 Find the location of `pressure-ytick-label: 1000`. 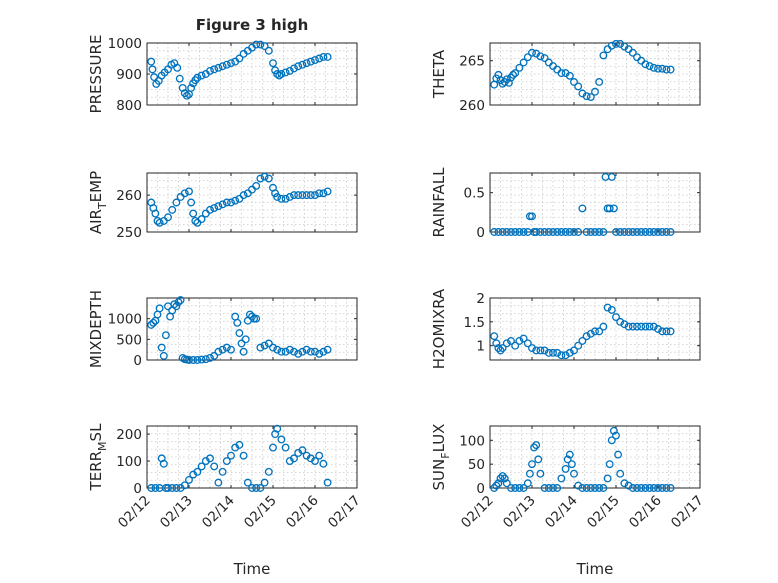

pressure-ytick-label: 1000 is located at coordinates (125, 44).